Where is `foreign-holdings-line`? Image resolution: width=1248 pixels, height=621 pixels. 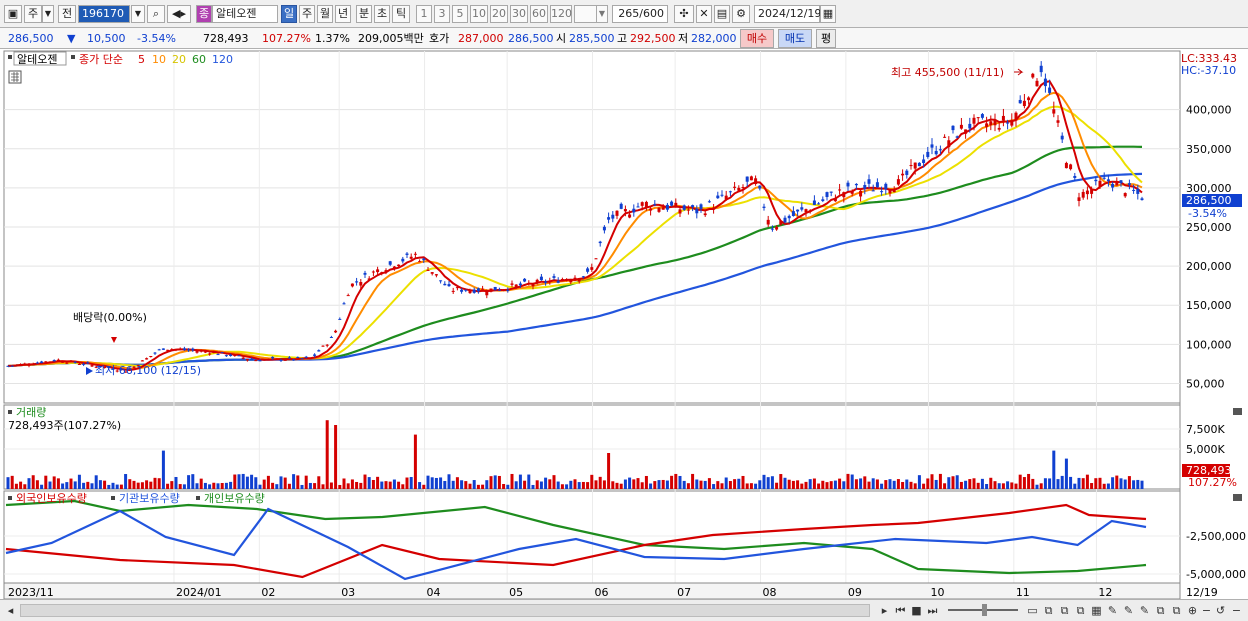
foreign-holdings-line is located at coordinates (576, 541).